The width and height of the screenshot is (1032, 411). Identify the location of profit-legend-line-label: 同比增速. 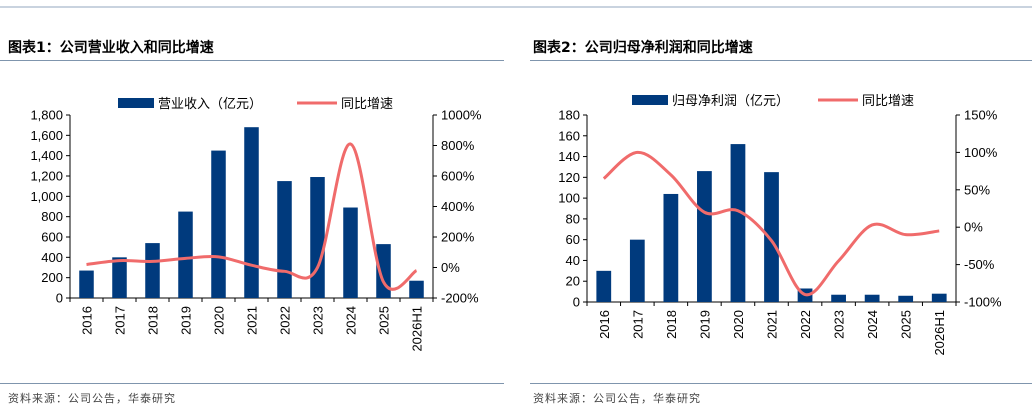
(888, 101).